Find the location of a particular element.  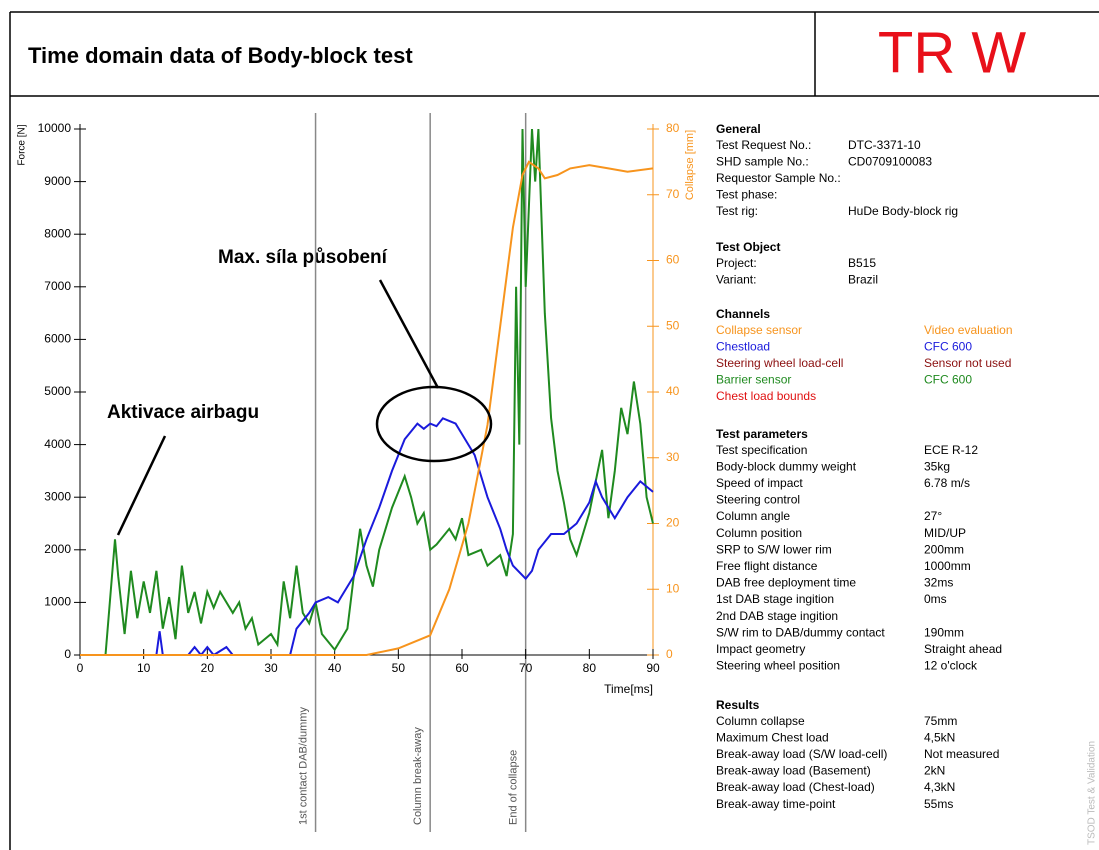

event-label: 1st contact DAB/dummy is located at coordinates (303, 766).